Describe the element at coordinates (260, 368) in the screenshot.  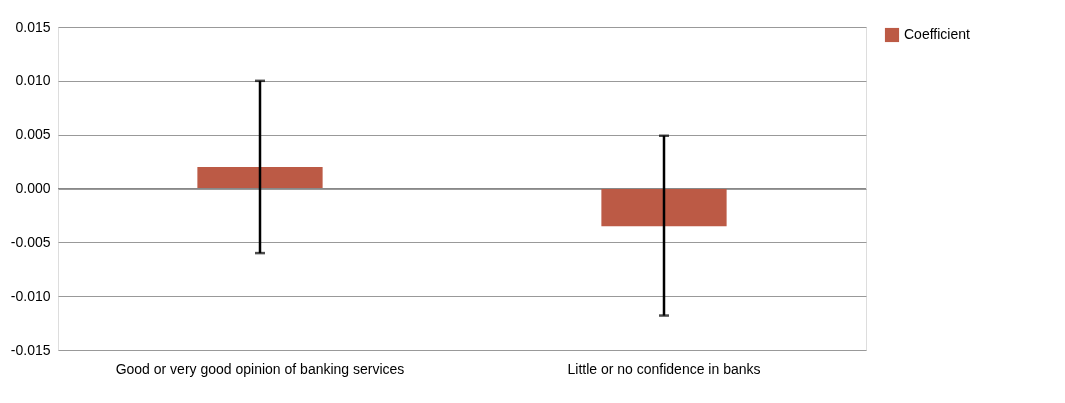
I see `x-tick-label: Good or very good opinion of banking services` at that location.